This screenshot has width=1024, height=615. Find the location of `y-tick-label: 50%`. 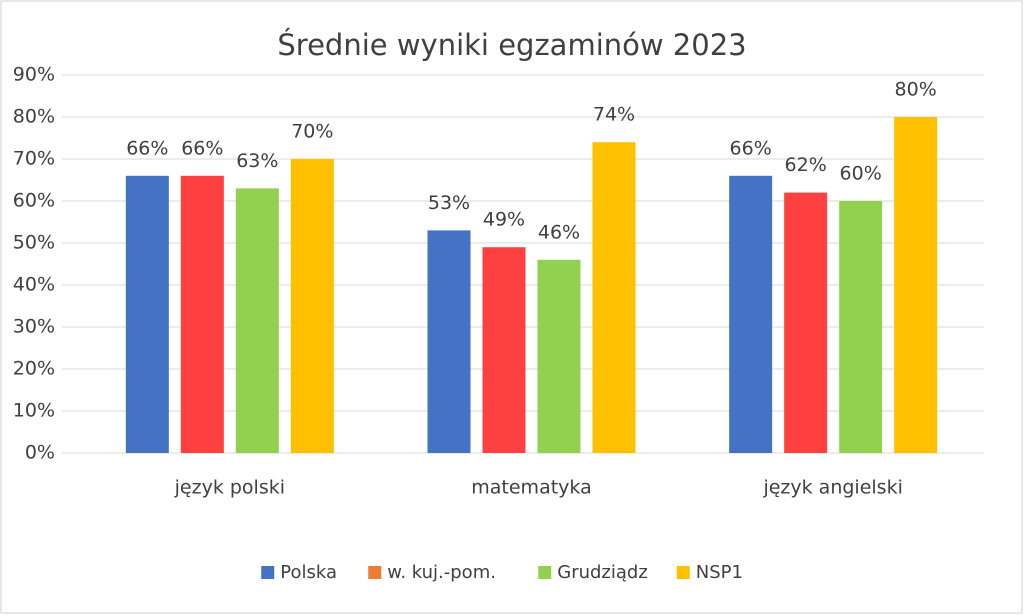

y-tick-label: 50% is located at coordinates (34, 243).